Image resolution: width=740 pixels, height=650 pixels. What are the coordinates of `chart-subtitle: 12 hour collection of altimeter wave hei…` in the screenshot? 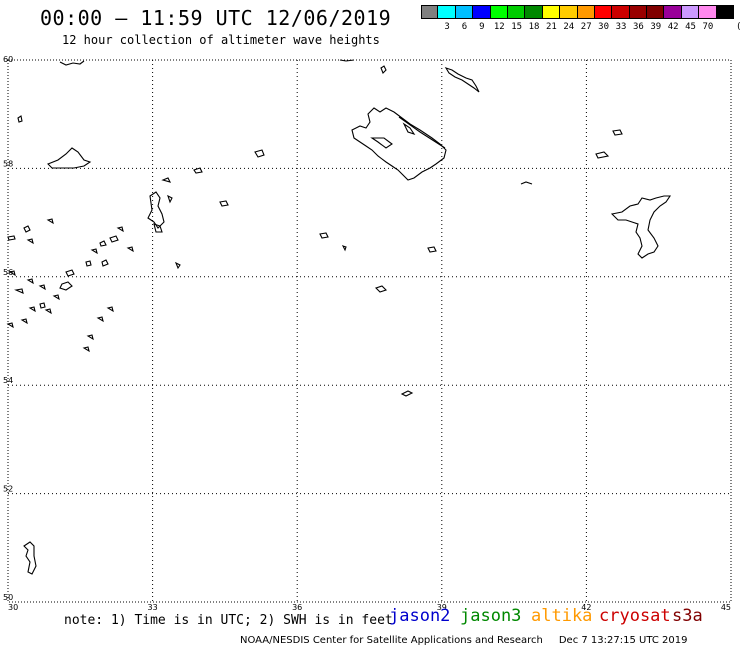 It's located at (221, 40).